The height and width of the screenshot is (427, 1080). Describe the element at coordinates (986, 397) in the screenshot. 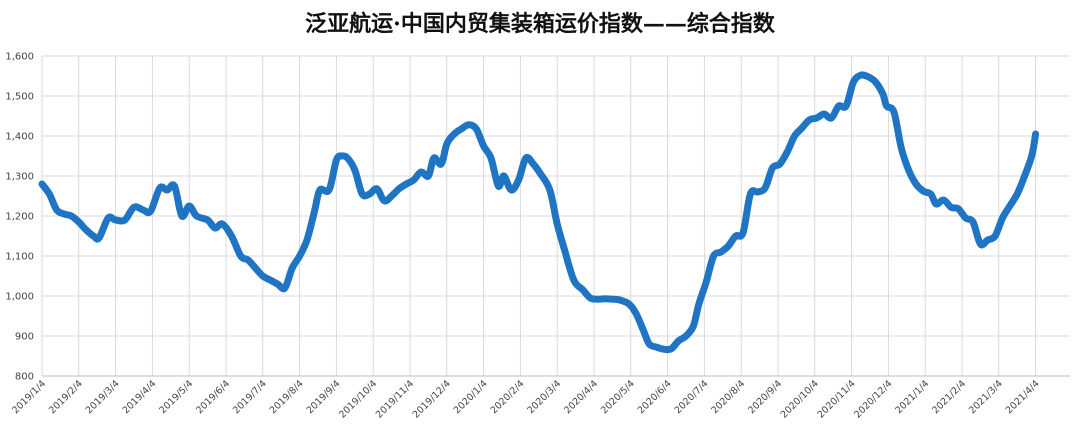

I see `x-tick-label: 2021/3/4` at that location.